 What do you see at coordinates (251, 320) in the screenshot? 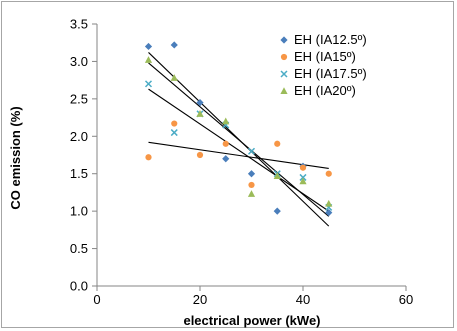
I see `x-axis-title: electrical power (kWe)` at bounding box center [251, 320].